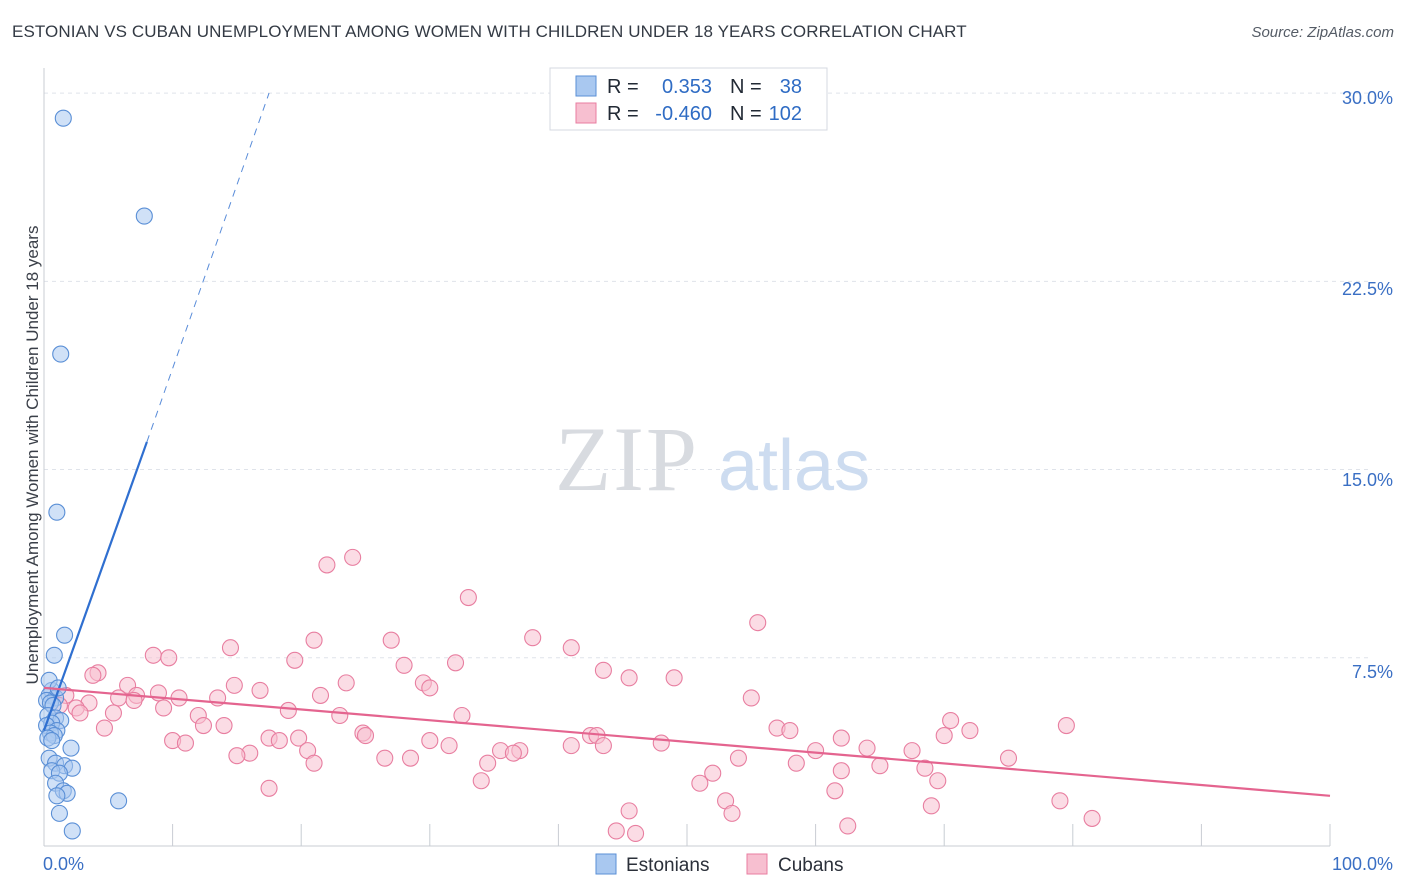 This screenshot has width=1406, height=892. I want to click on cubans-trend-line, so click(687, 741).